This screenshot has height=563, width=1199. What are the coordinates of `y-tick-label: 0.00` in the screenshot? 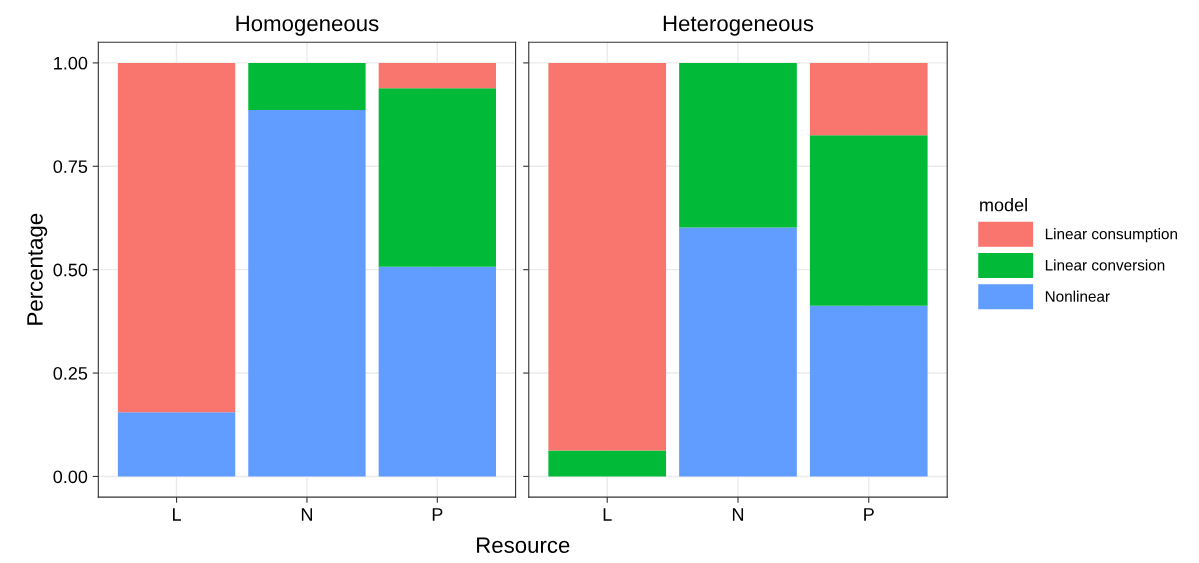 It's located at (70, 477).